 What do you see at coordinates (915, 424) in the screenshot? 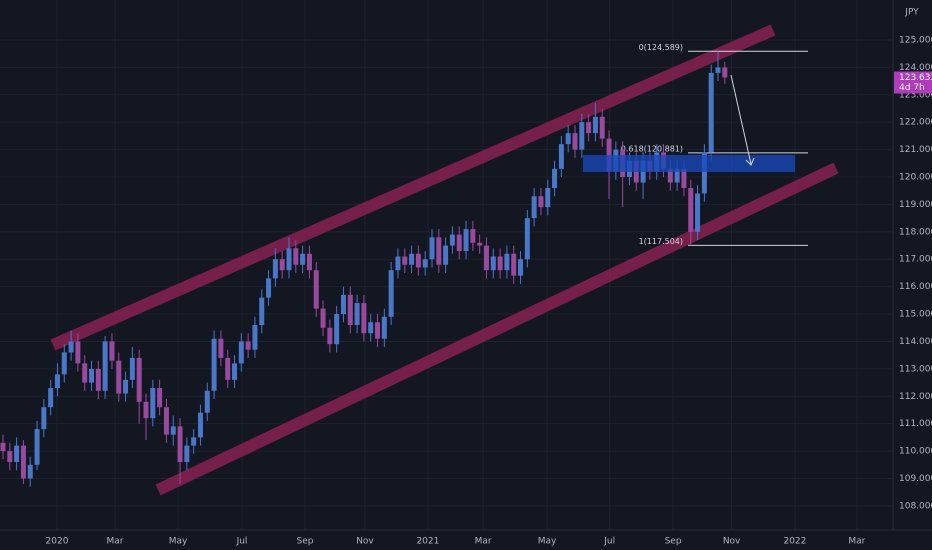
I see `y-tick-label: 111.000` at bounding box center [915, 424].